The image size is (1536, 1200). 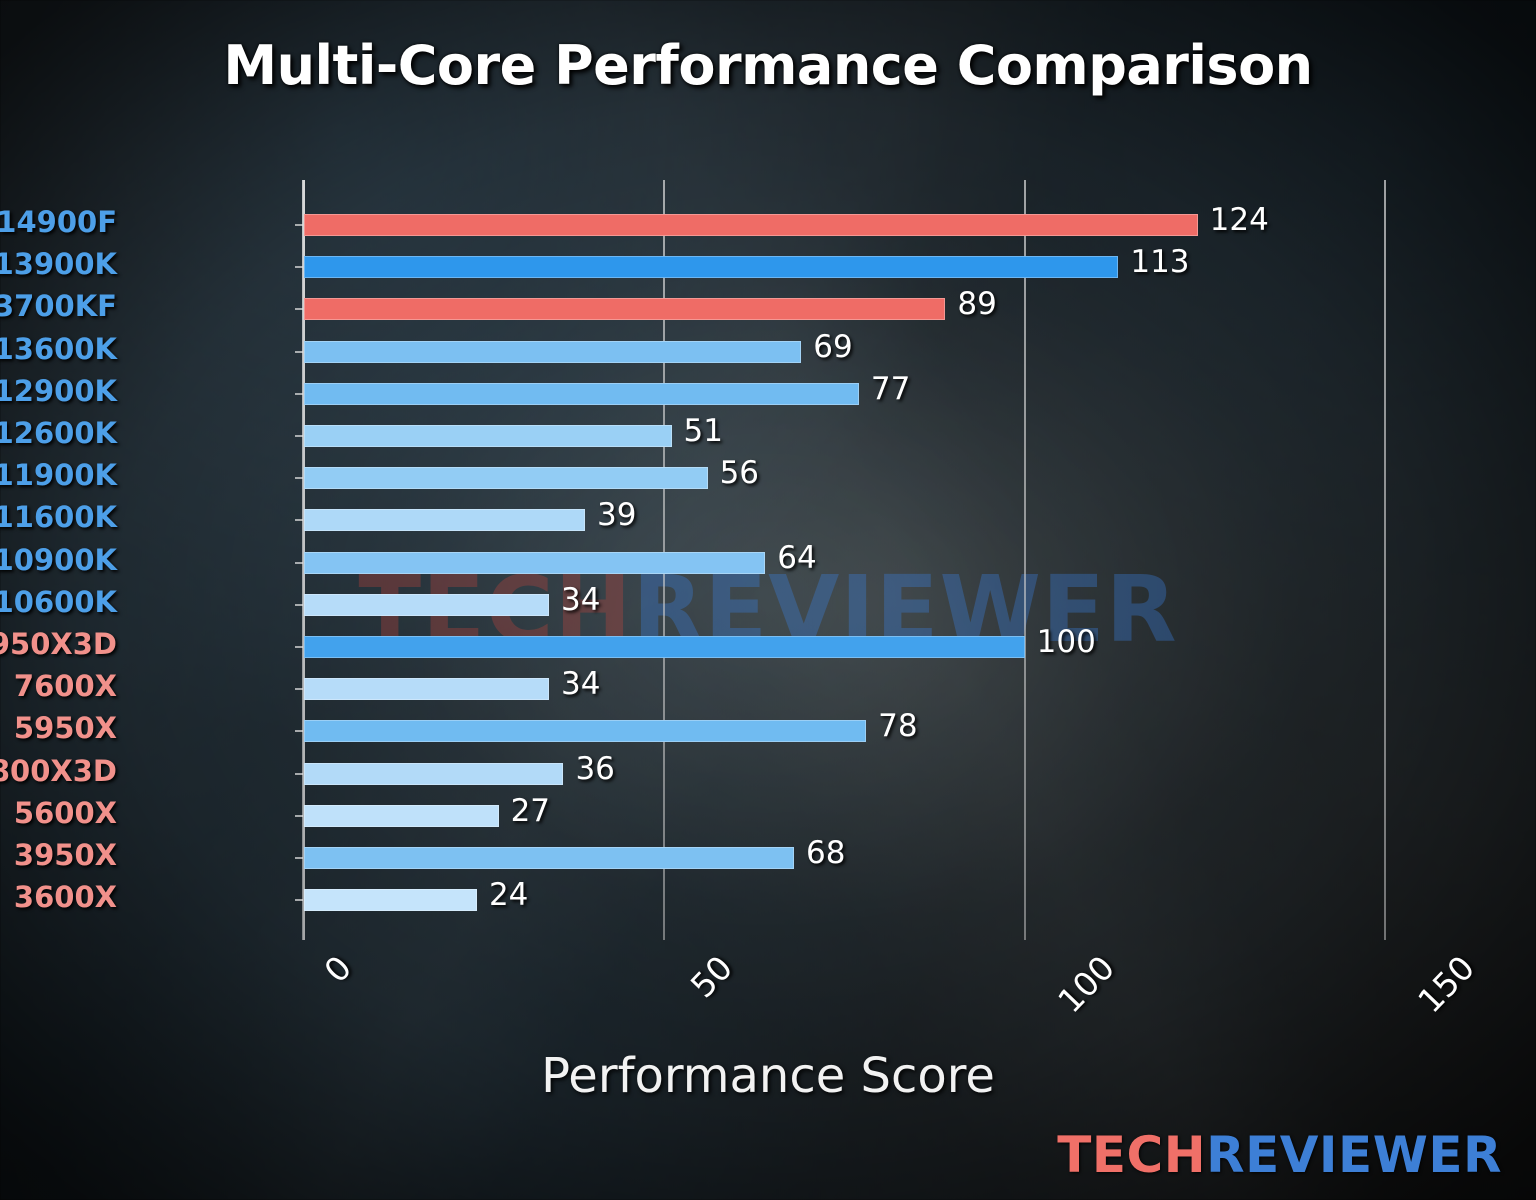 I want to click on bar-value-7600x: 34, so click(x=581, y=684).